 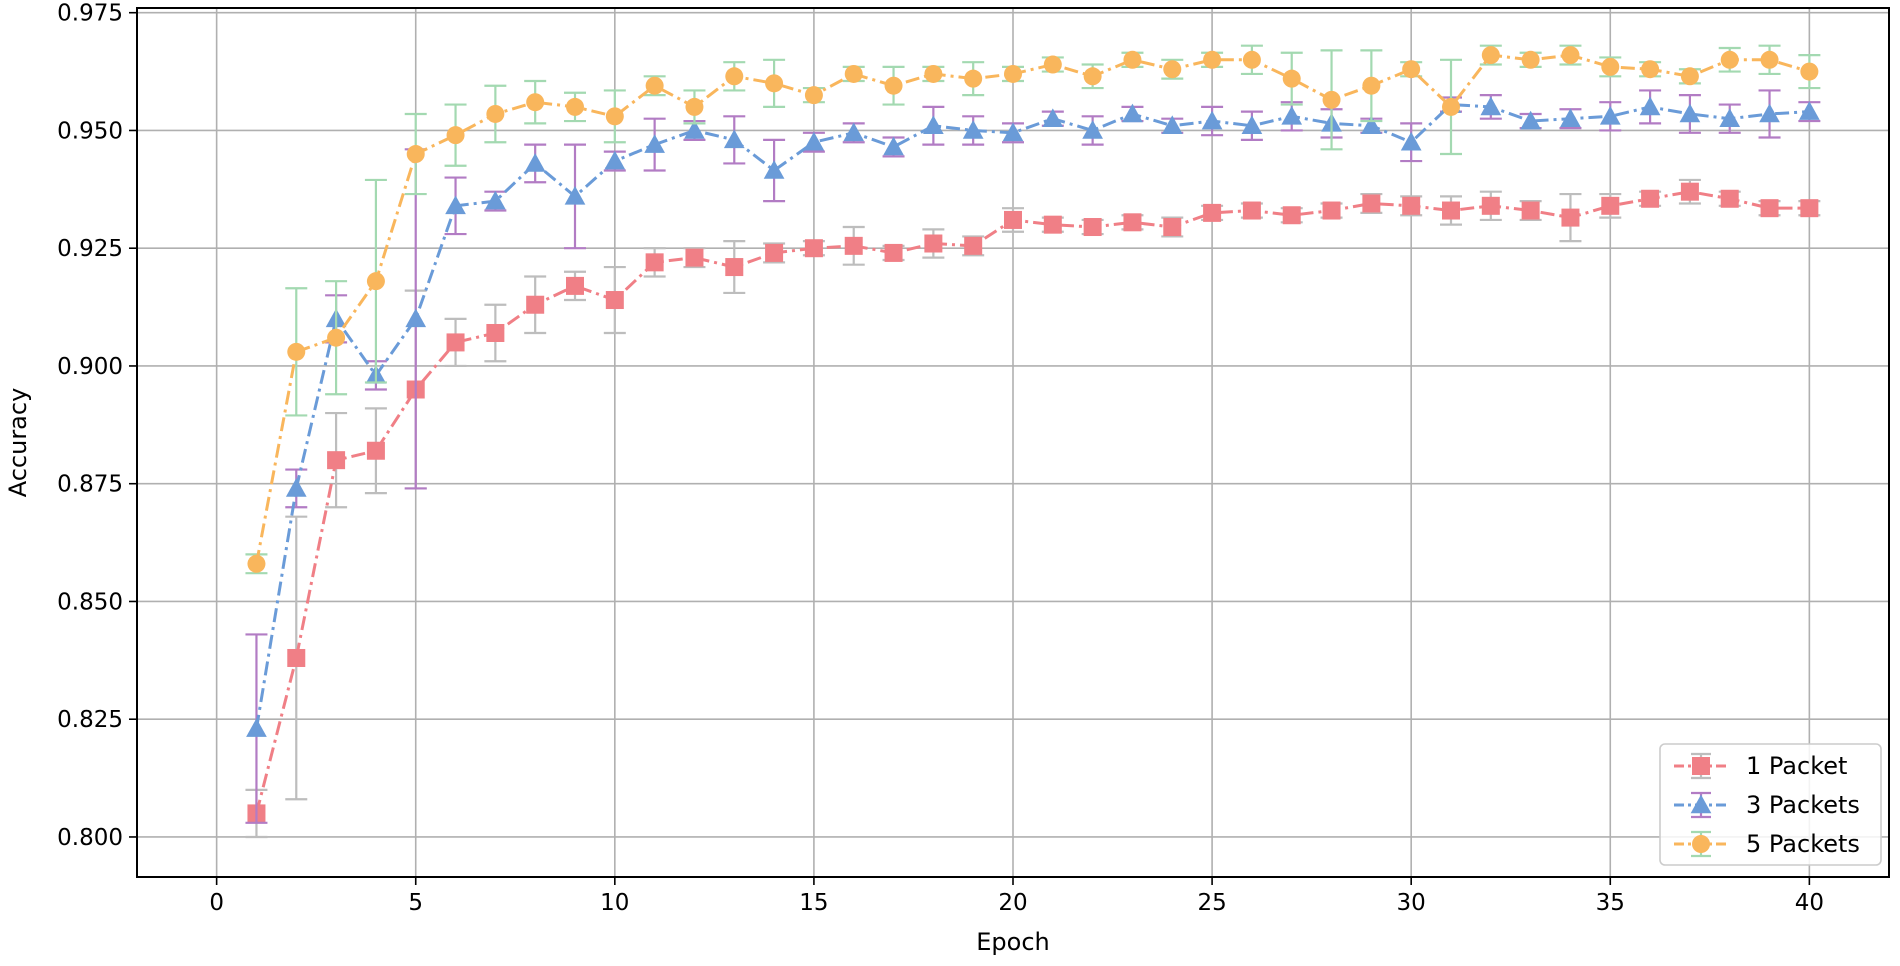 I want to click on legend-box, so click(x=1770, y=804).